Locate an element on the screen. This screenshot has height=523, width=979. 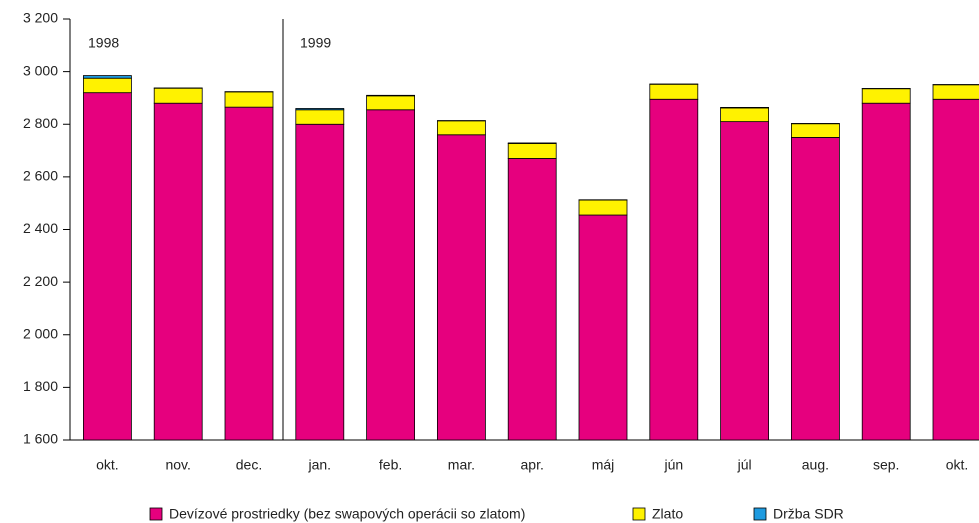
y-tick-label: 2 400 is located at coordinates (40, 228).